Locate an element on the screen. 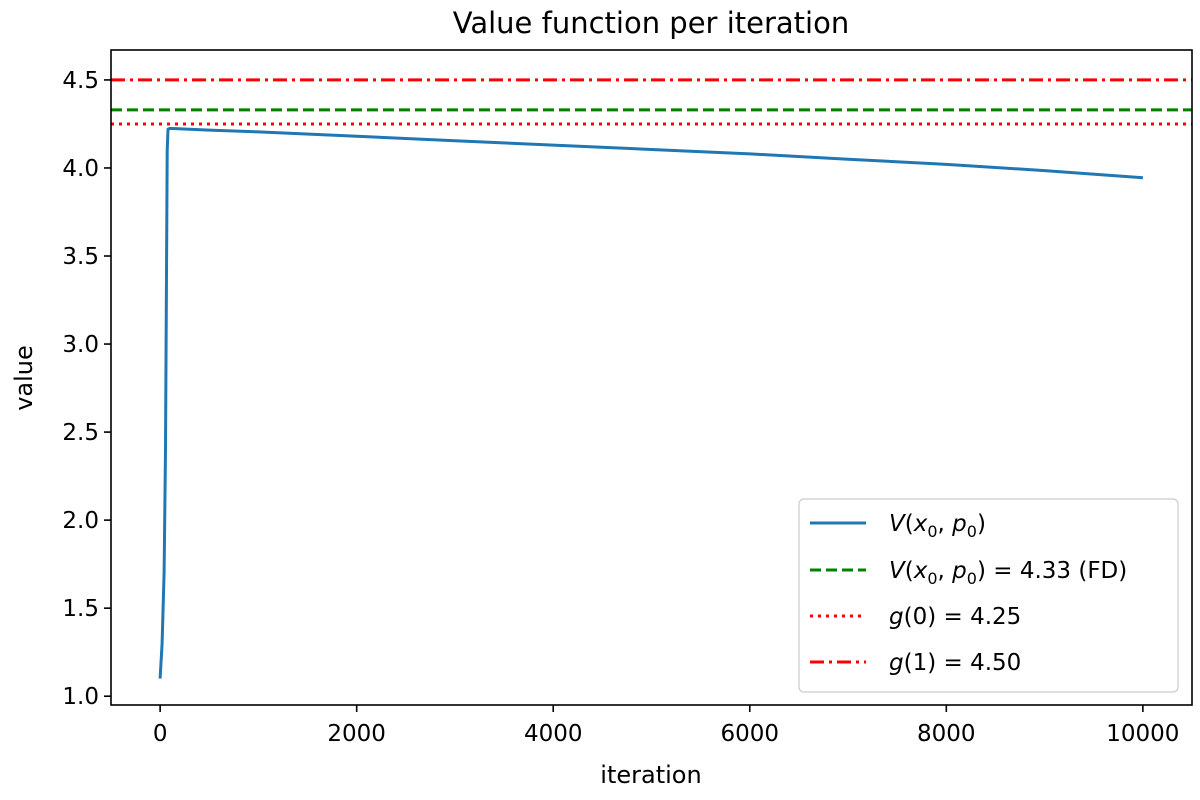 Image resolution: width=1200 pixels, height=800 pixels. y-tick-label: 2.0 is located at coordinates (80, 521).